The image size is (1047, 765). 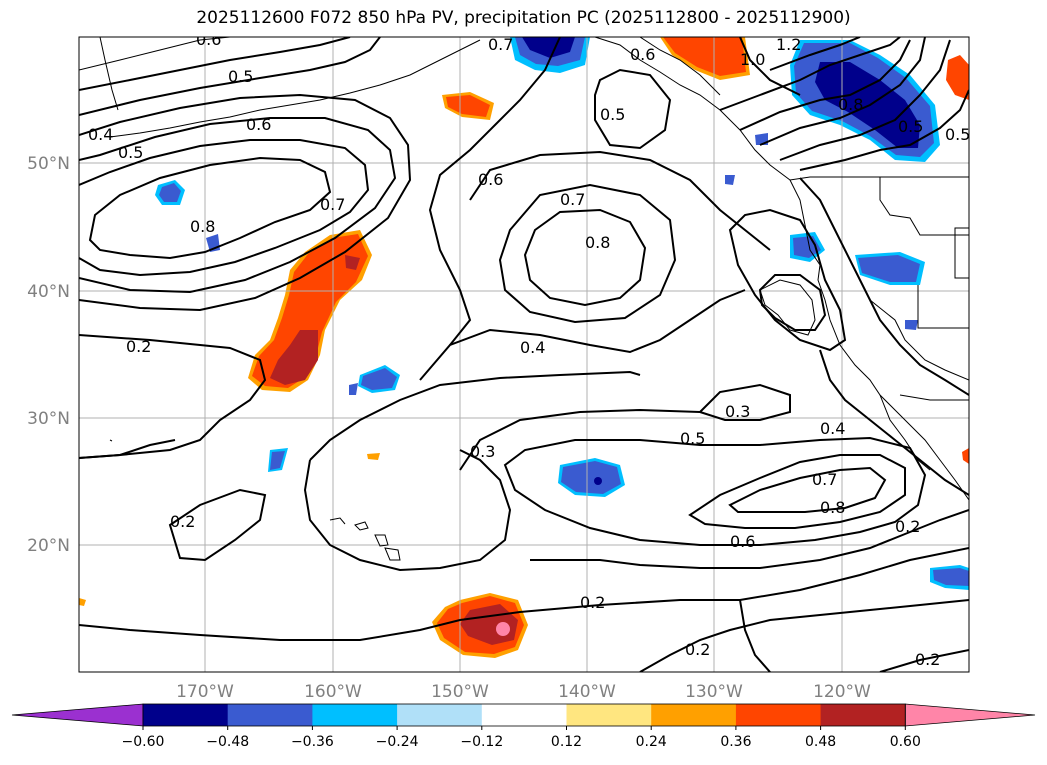 What do you see at coordinates (566, 742) in the screenshot?
I see `colorbar-tick-label: 0.12` at bounding box center [566, 742].